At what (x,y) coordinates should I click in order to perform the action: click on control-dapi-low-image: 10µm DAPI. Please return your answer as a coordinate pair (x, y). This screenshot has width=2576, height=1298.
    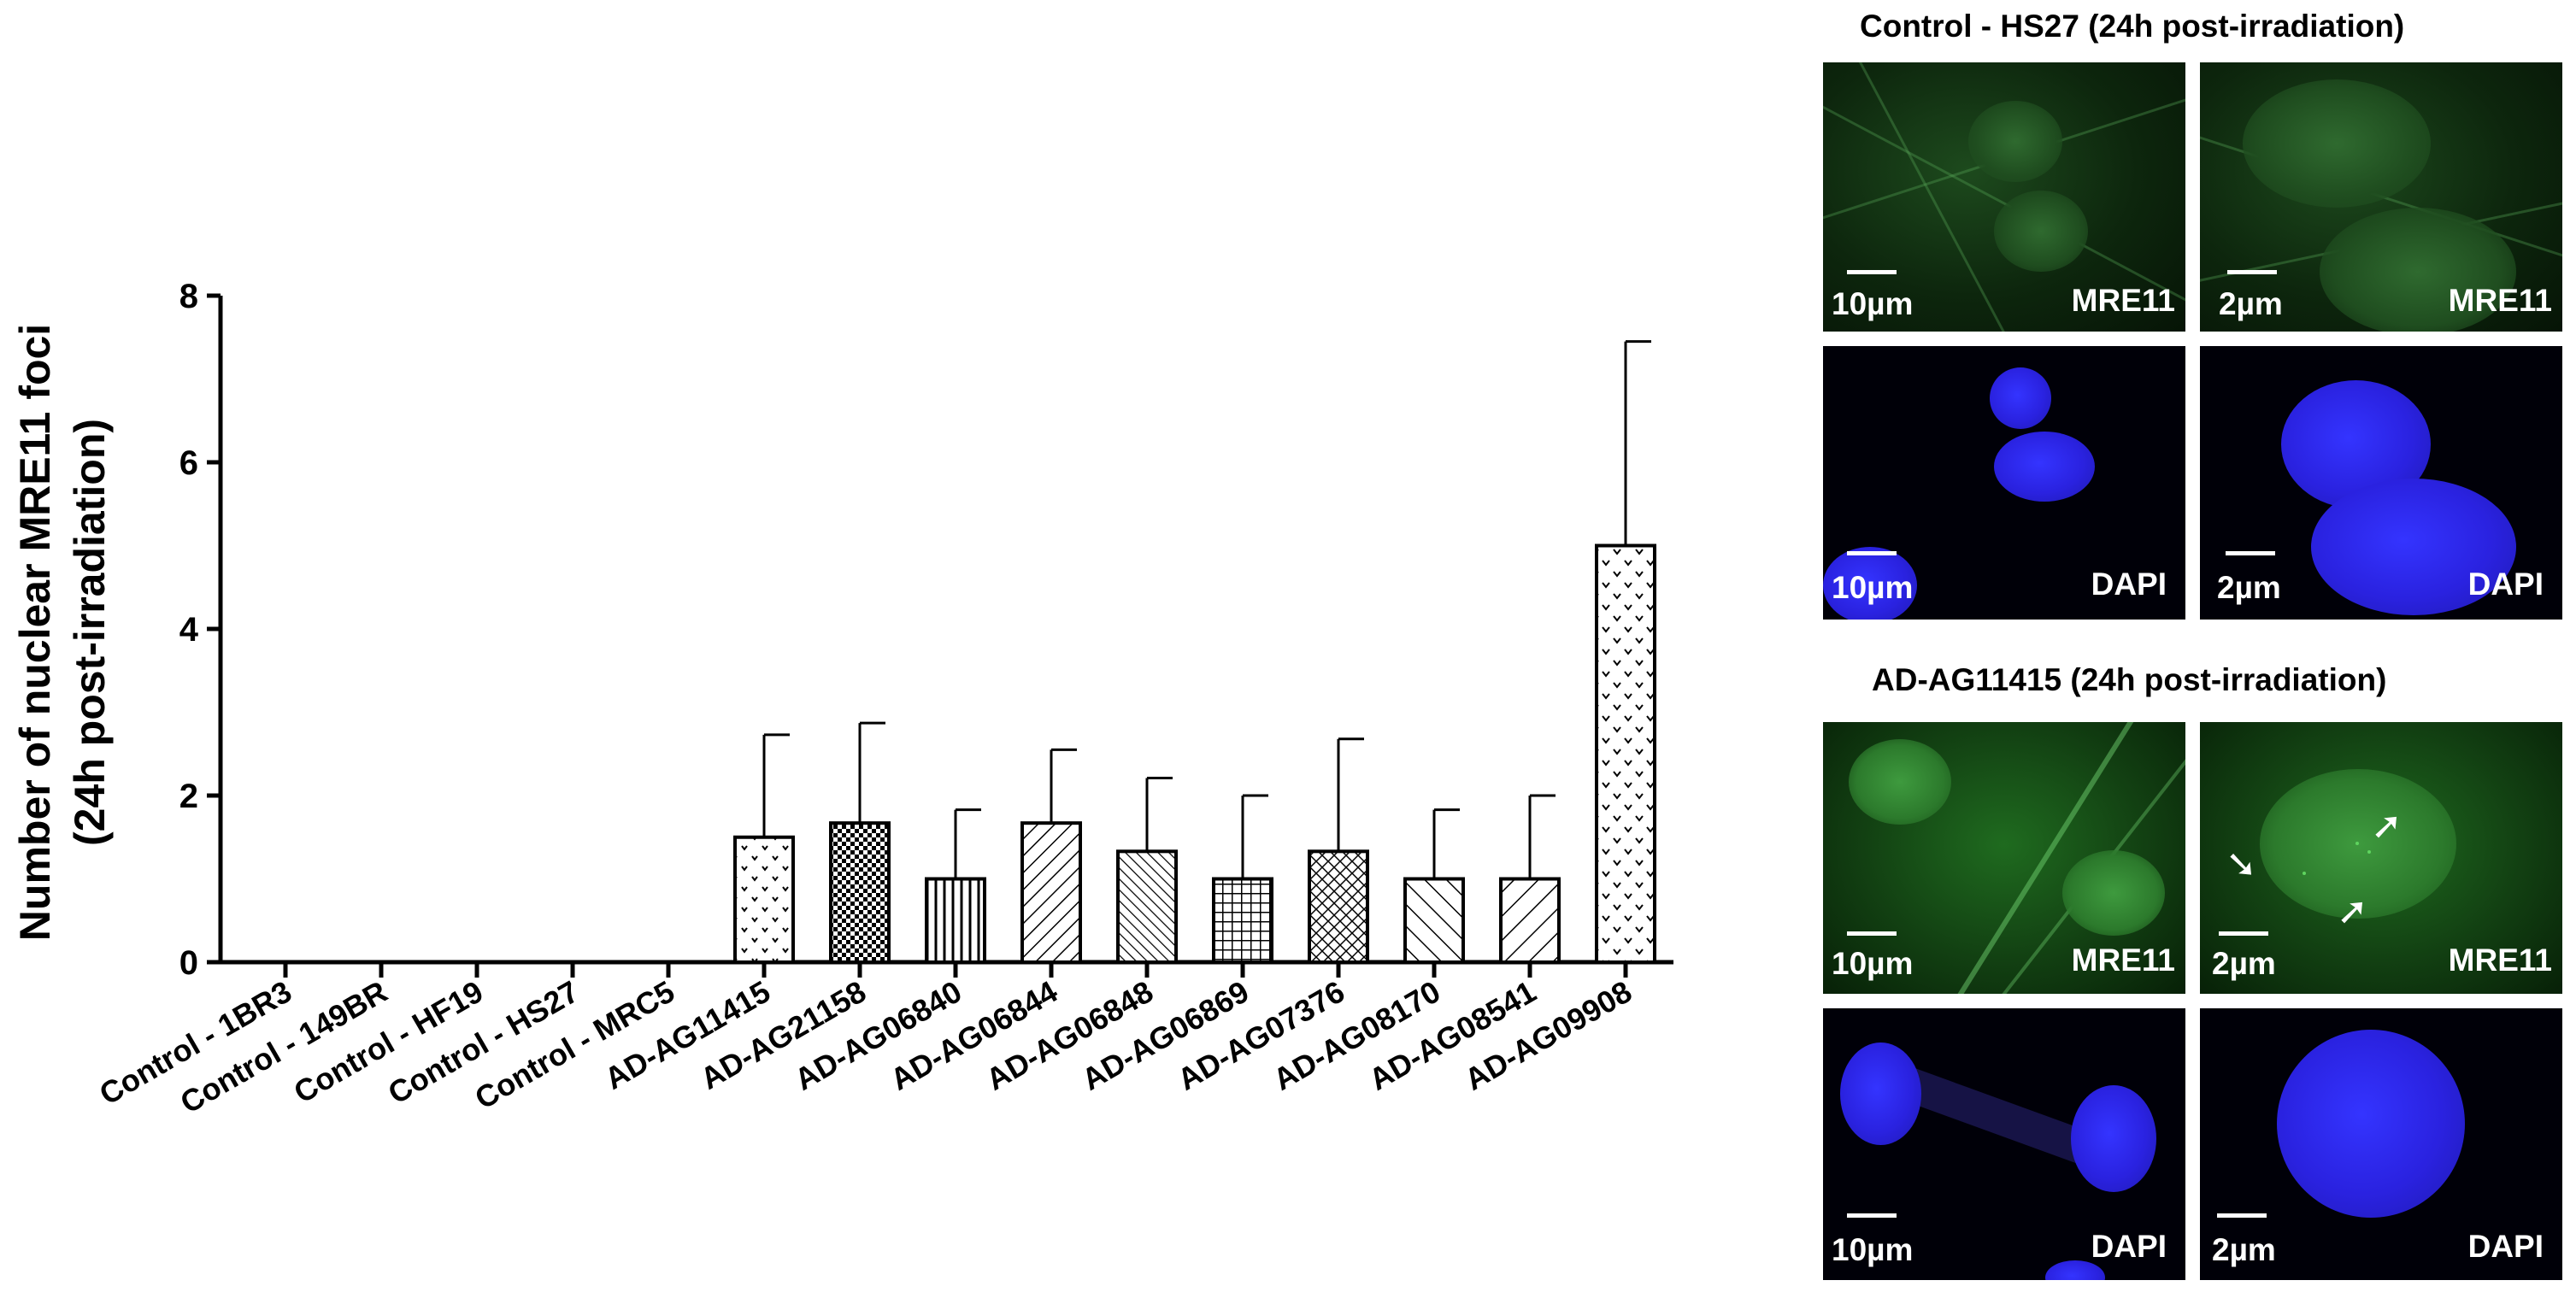
    Looking at the image, I should click on (2004, 483).